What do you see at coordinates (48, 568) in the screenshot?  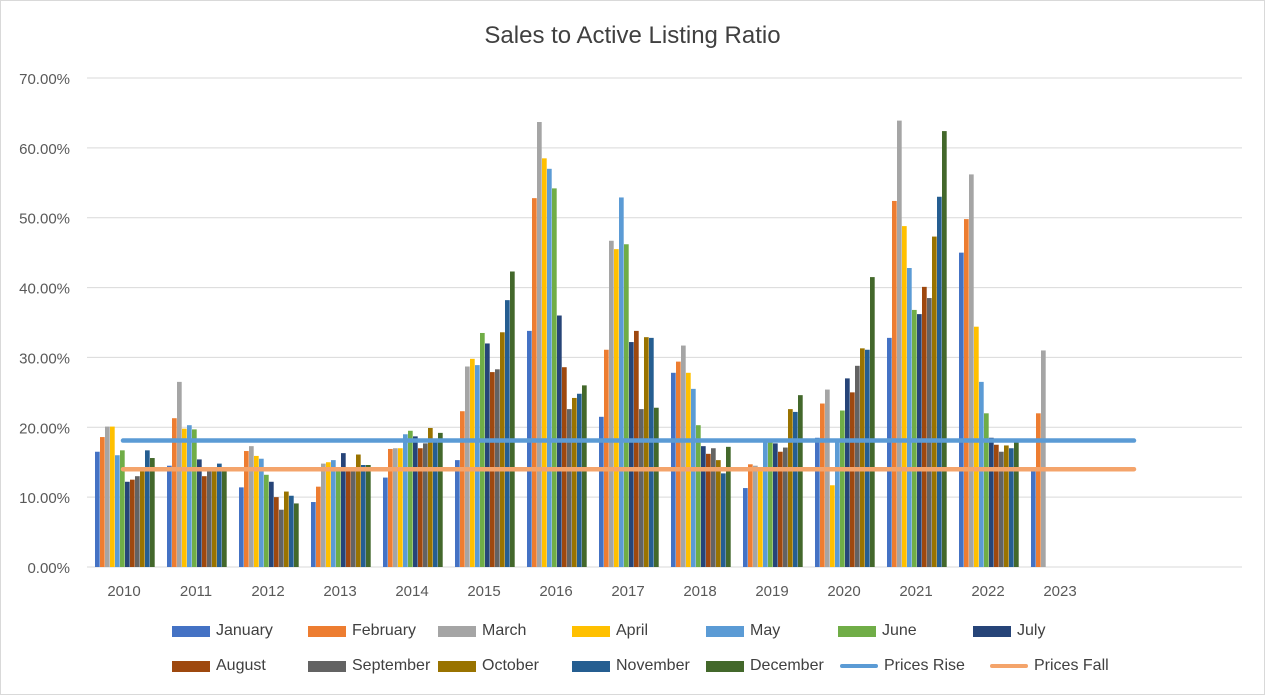 I see `y-tick-label: 0.00%` at bounding box center [48, 568].